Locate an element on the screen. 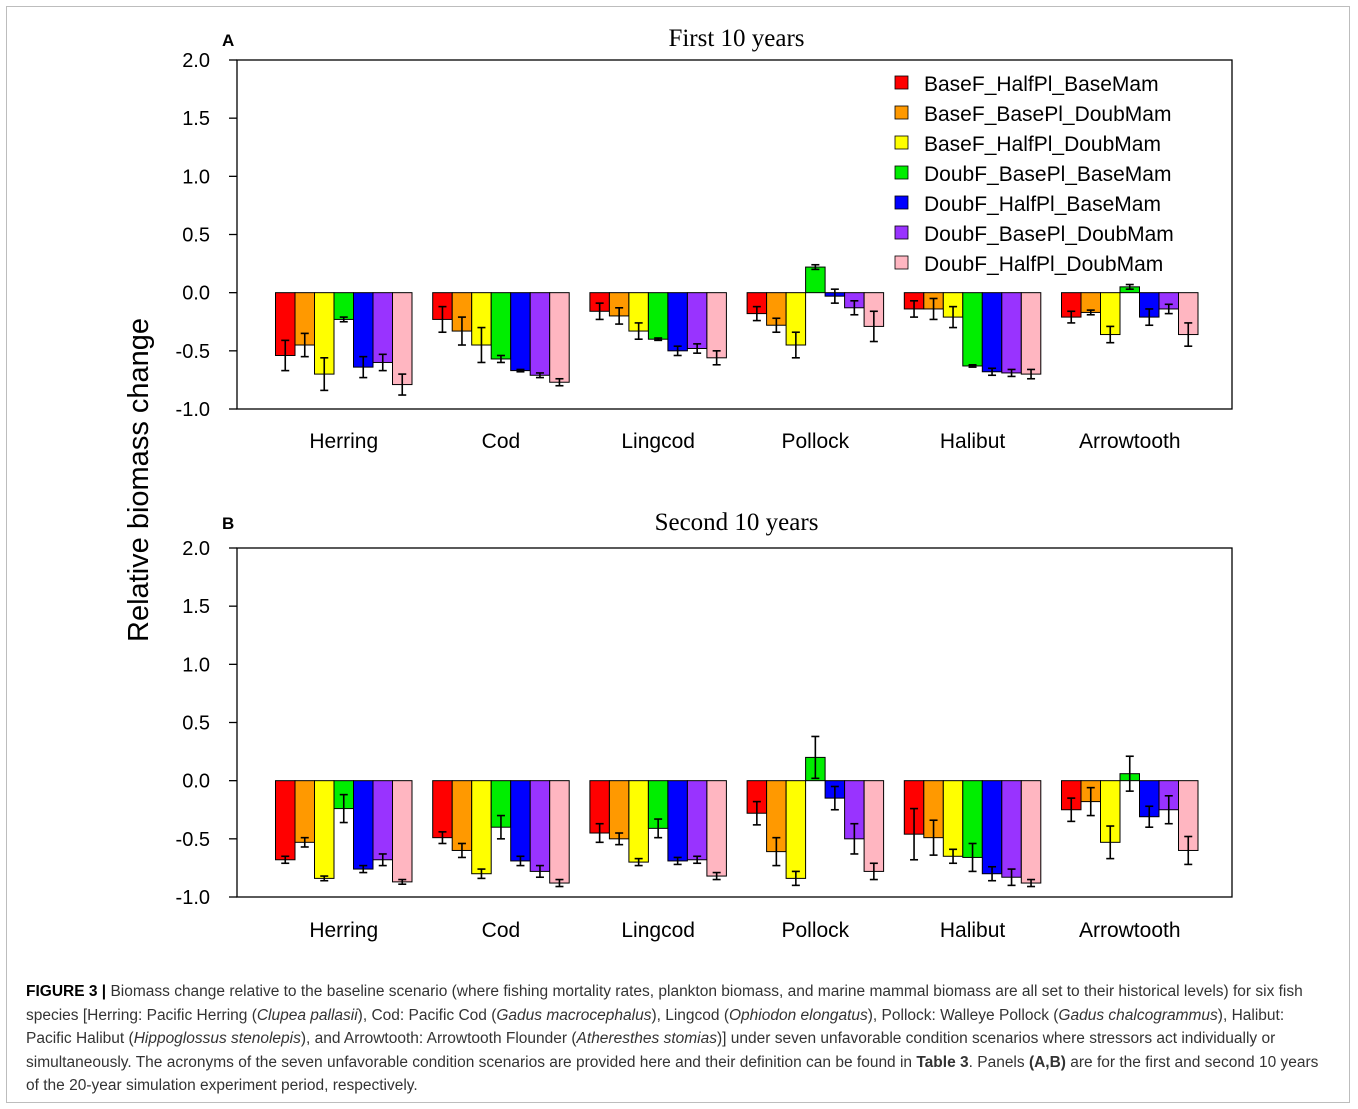  caption-species-name: Gadus chalcogrammus is located at coordinates (1138, 1015).